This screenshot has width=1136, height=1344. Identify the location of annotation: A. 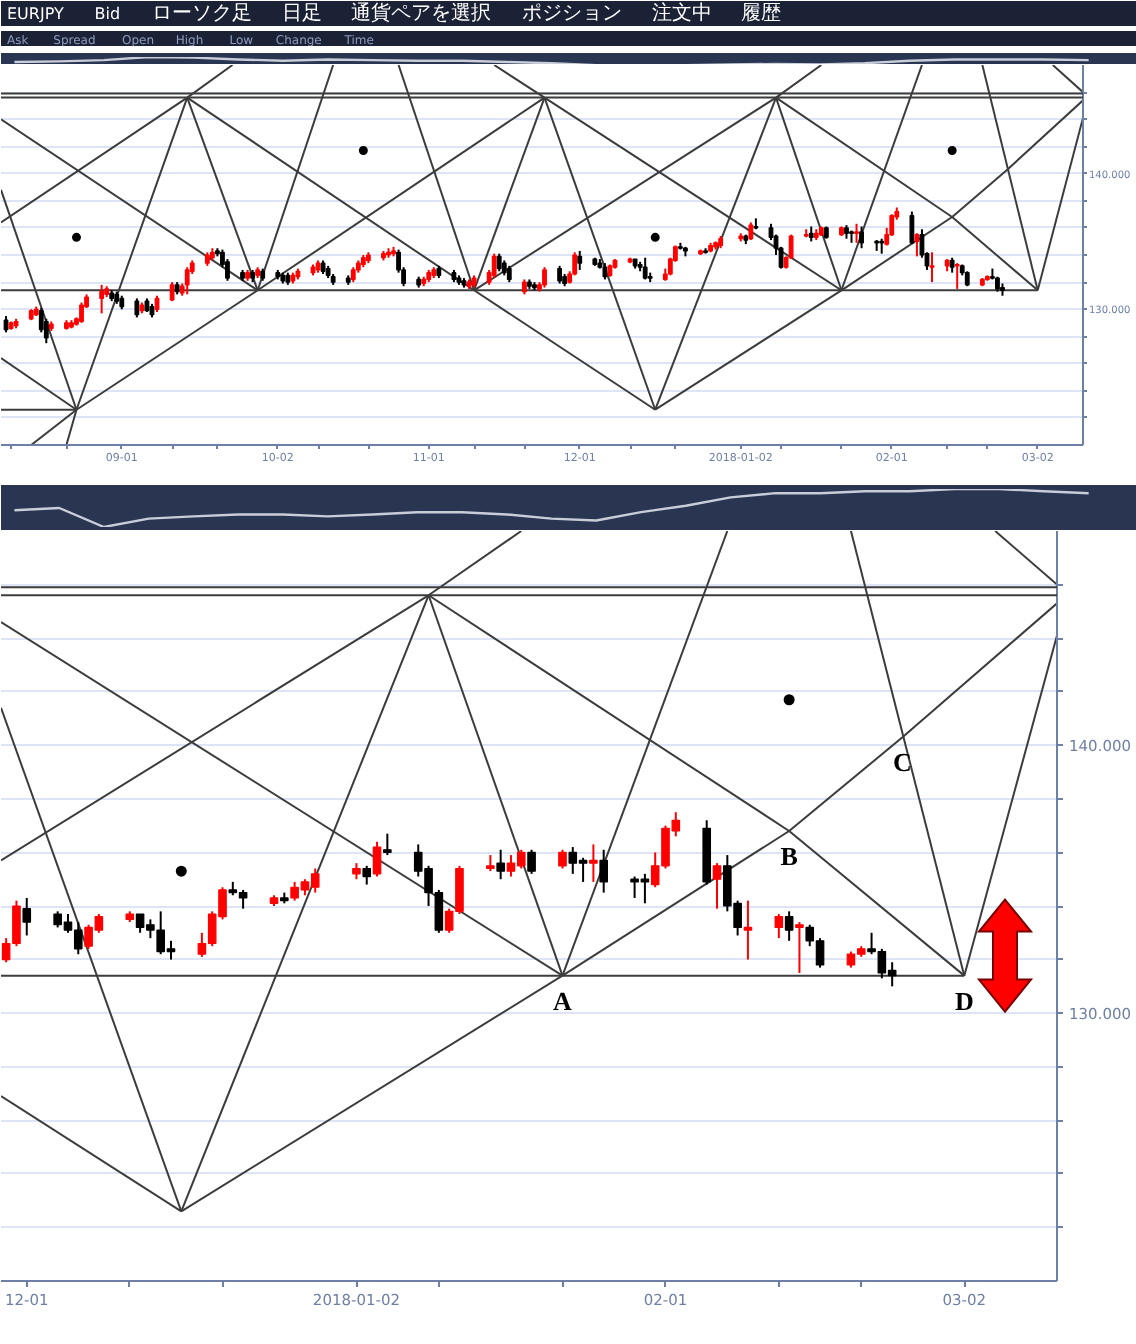
(563, 1000).